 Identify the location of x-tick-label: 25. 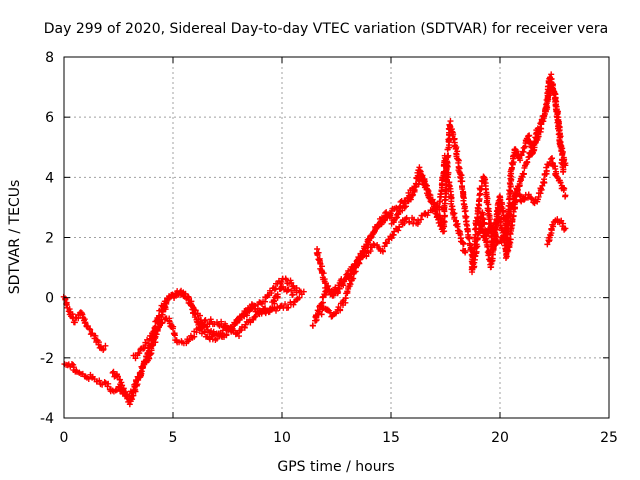
(609, 438).